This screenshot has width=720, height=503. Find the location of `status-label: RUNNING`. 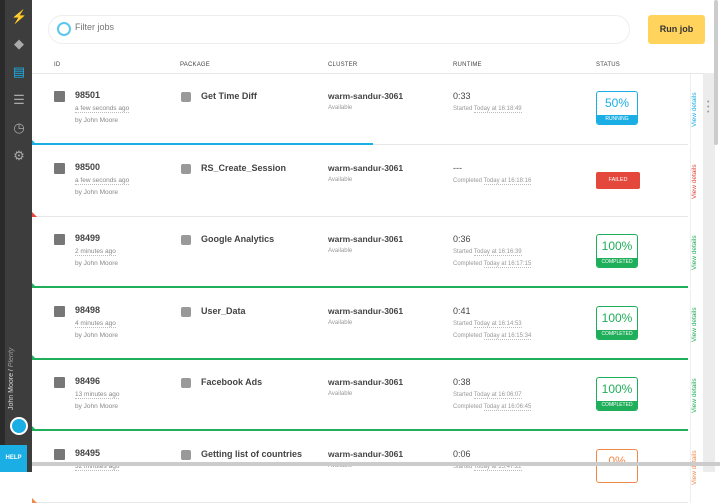

status-label: RUNNING is located at coordinates (617, 119).